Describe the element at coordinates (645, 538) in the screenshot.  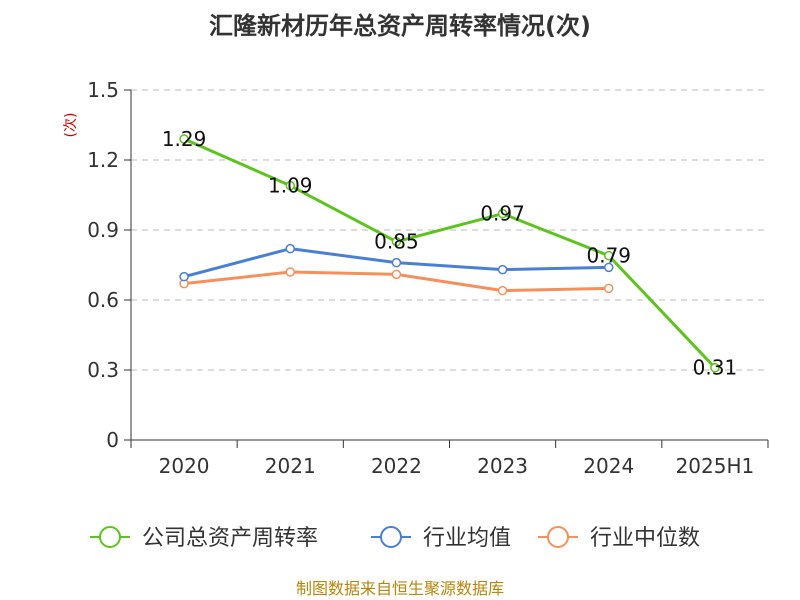
I see `legend-label: 行业中位数` at that location.